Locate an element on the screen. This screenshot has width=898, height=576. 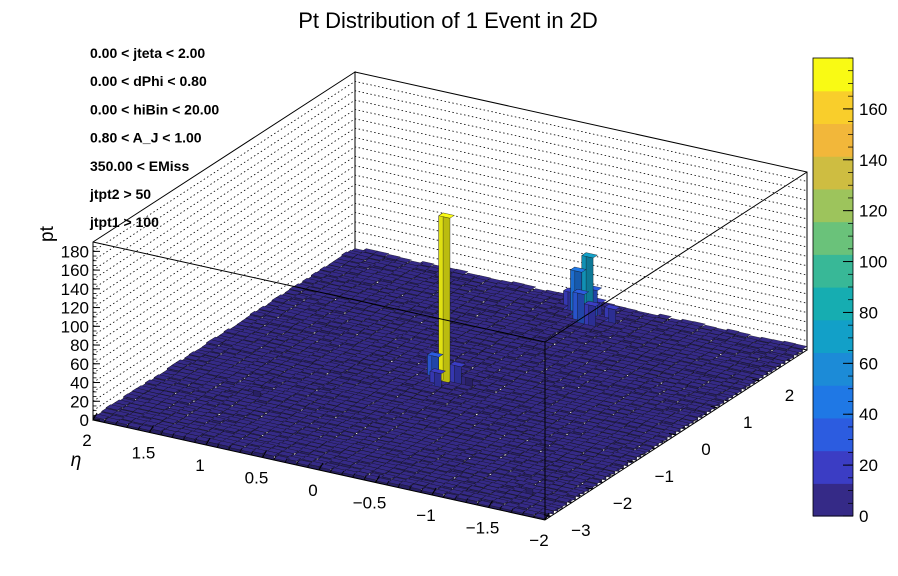
bin-front is located at coordinates (441, 297).